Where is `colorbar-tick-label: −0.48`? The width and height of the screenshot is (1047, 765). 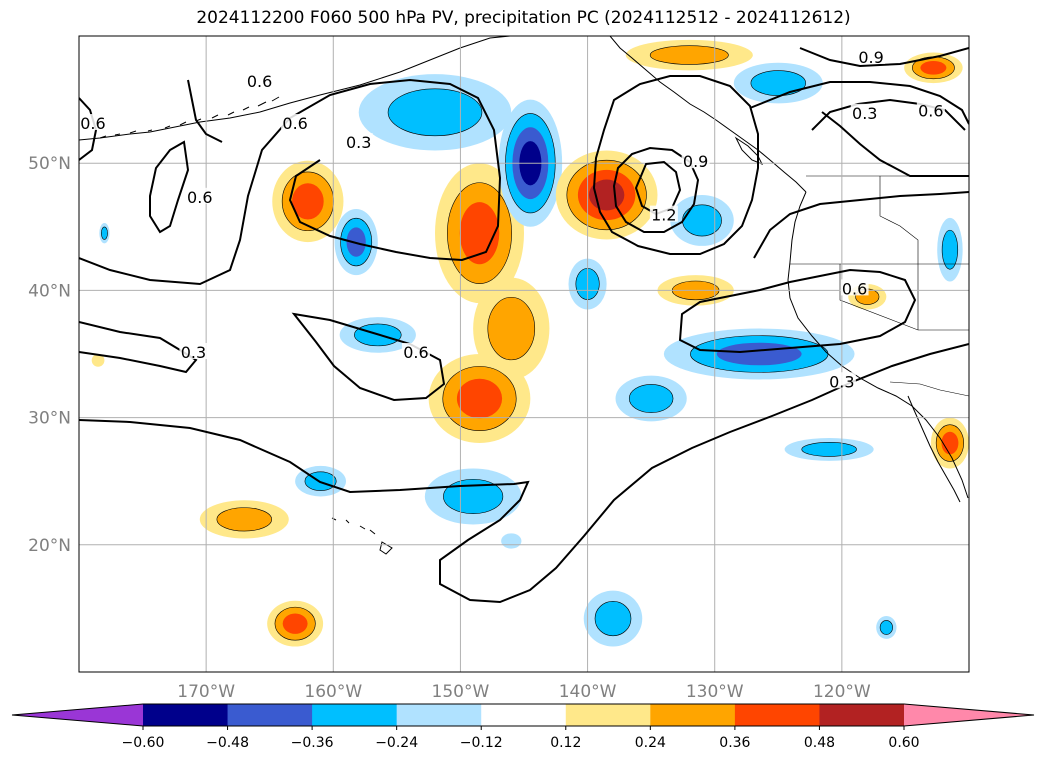
colorbar-tick-label: −0.48 is located at coordinates (227, 743).